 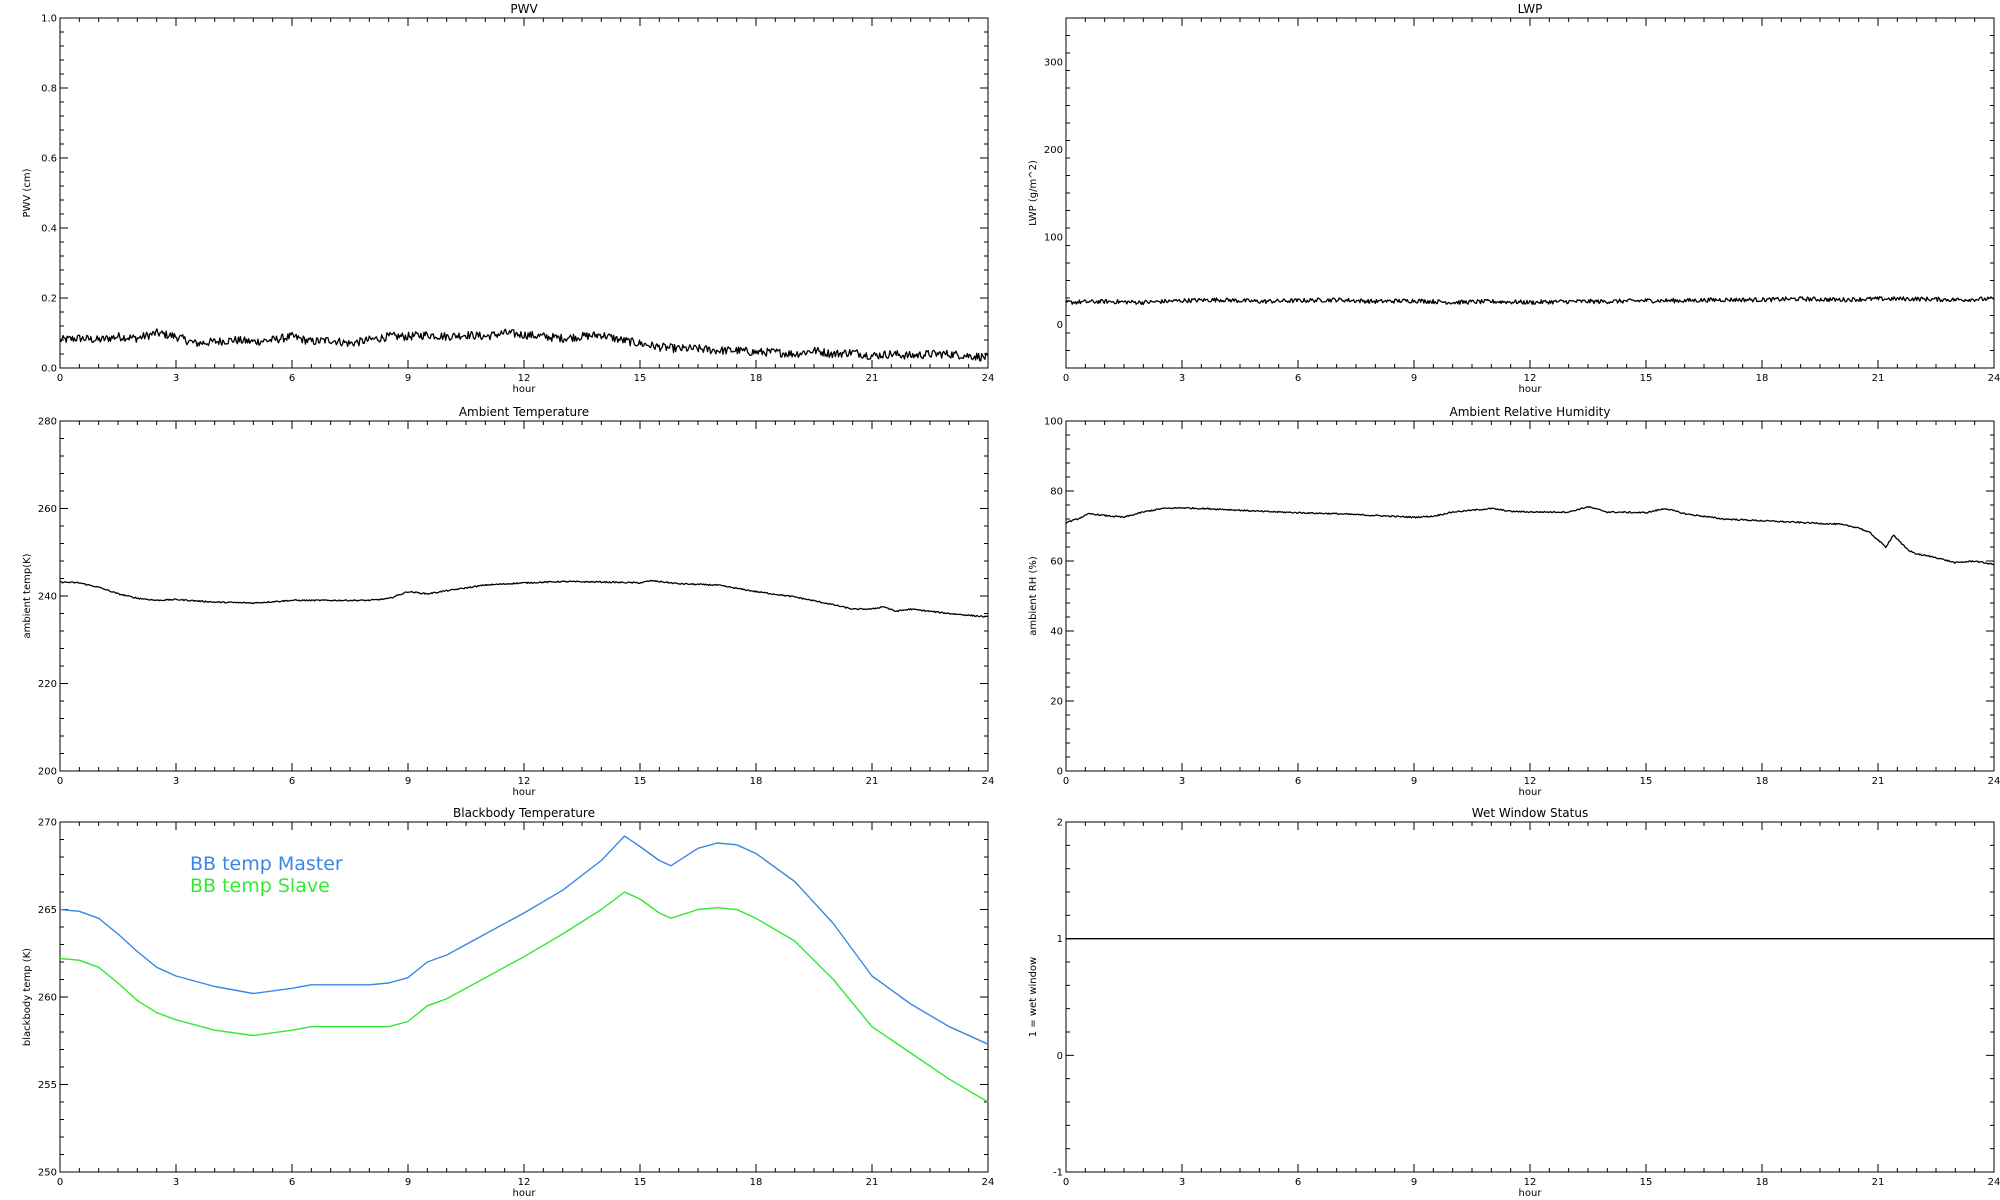 I want to click on y-tick-label: 0.6, so click(x=49, y=159).